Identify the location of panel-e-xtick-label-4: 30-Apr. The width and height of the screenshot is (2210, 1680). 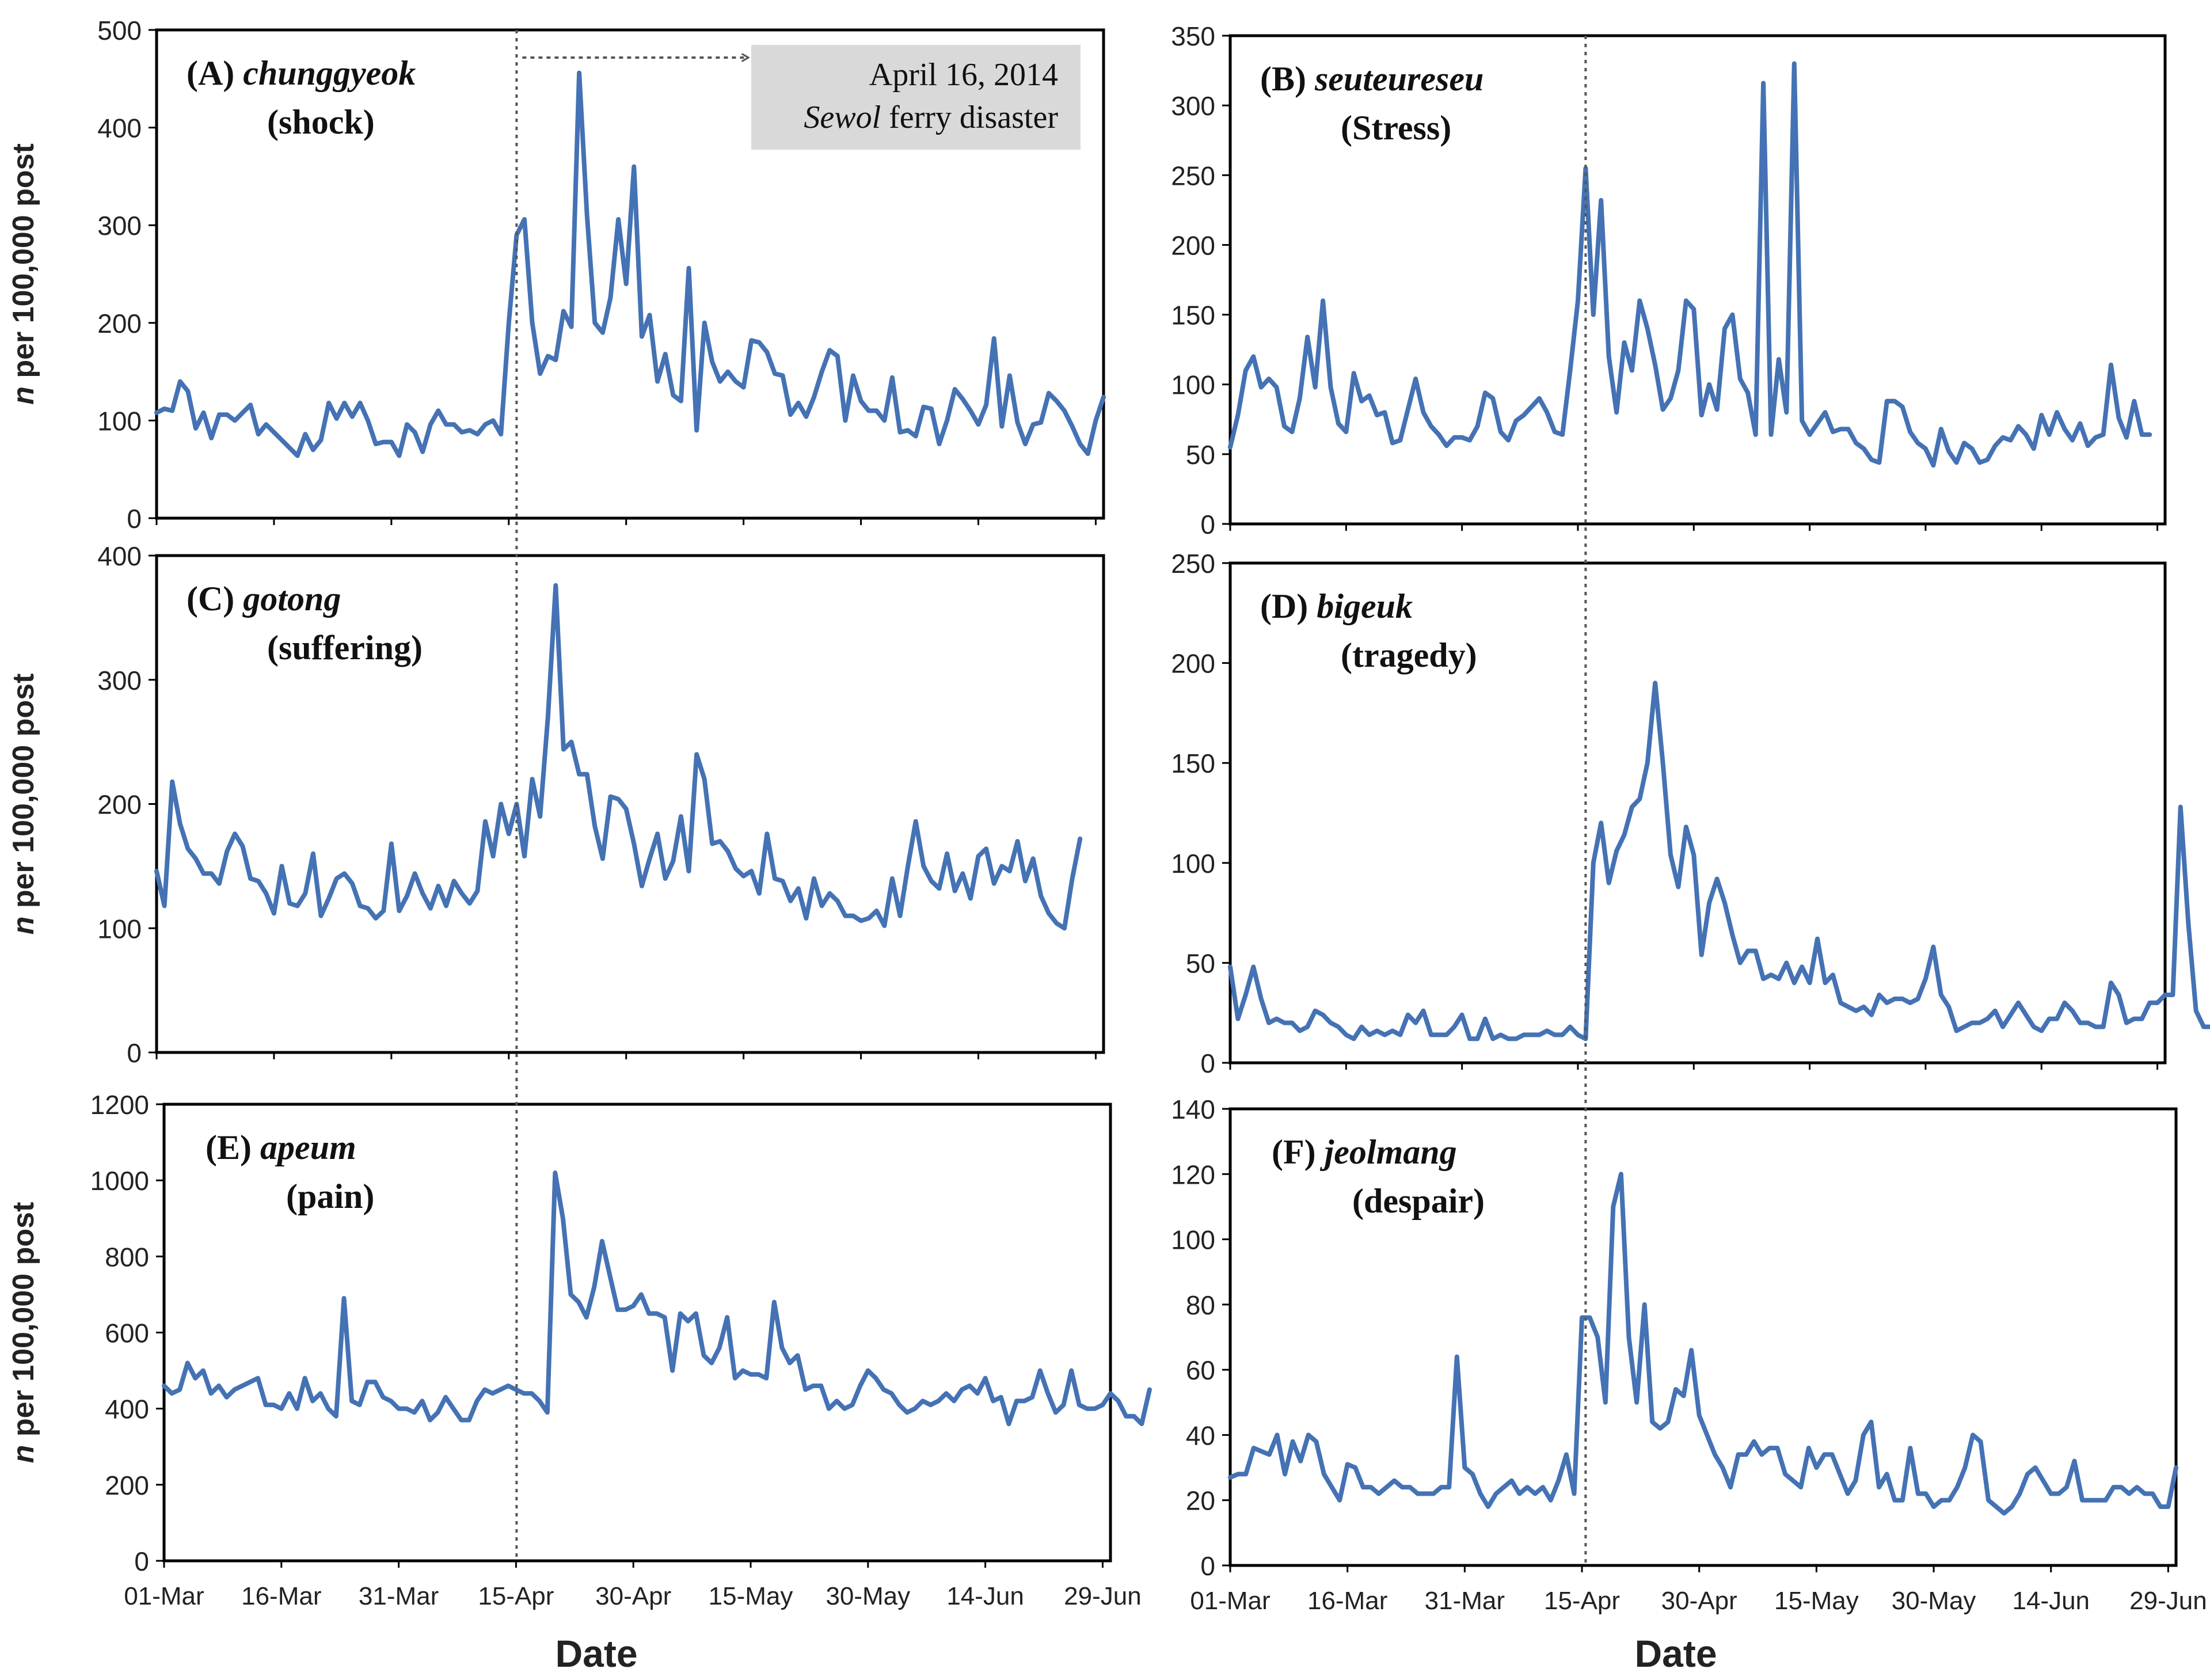
(633, 1596).